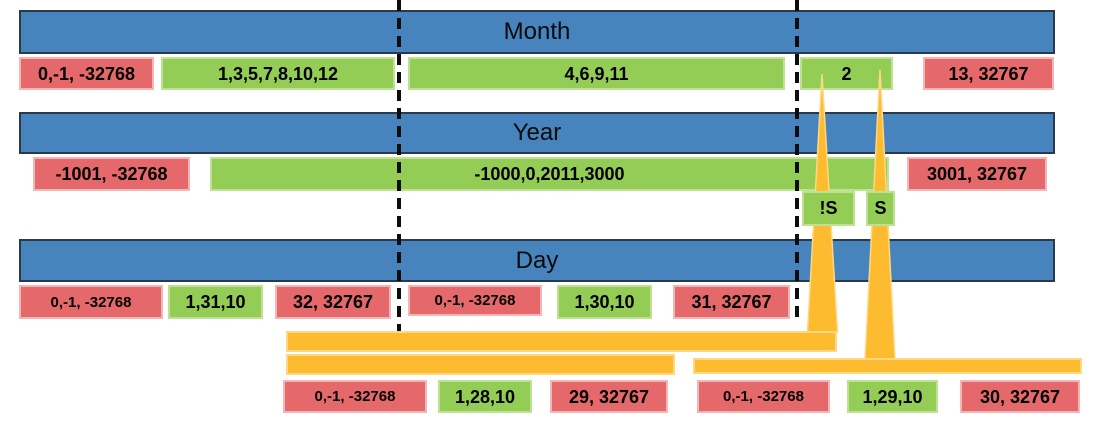  I want to click on day-domain-bar: Day, so click(537, 260).